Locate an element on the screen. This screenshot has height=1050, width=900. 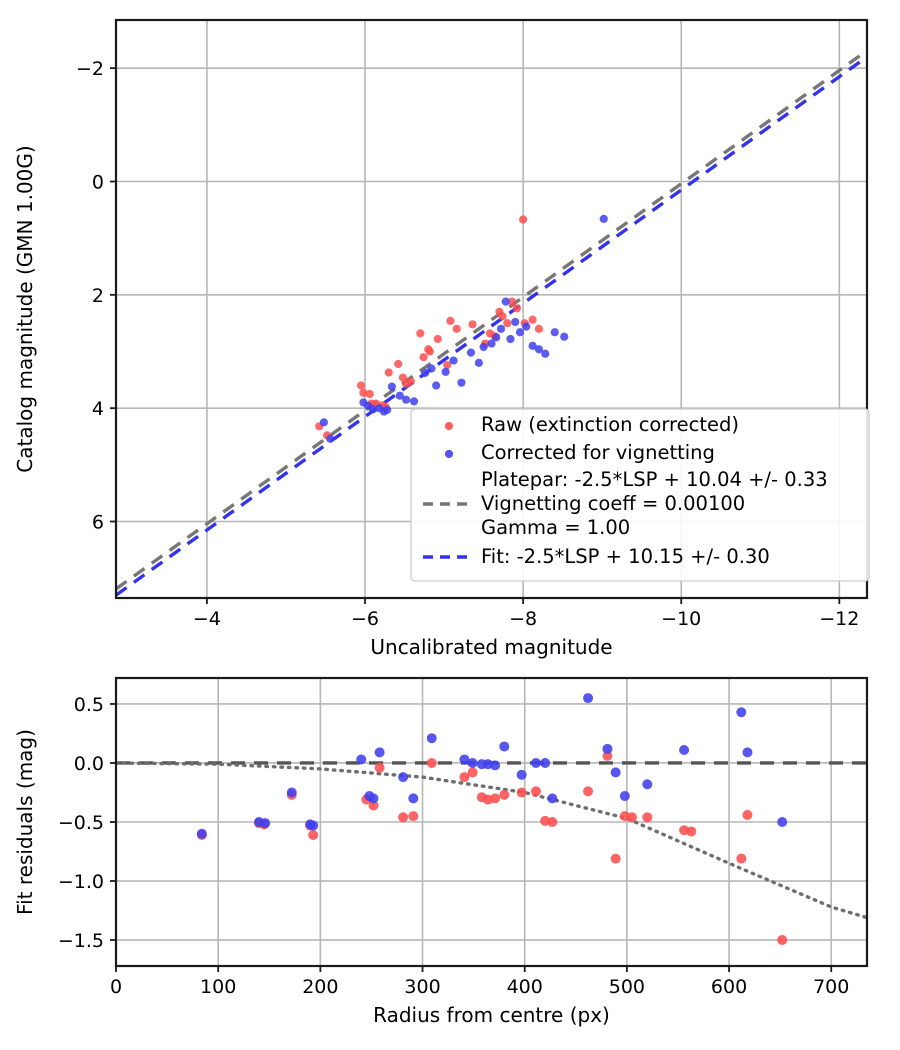
y-tick-label: 0 is located at coordinates (98, 183).